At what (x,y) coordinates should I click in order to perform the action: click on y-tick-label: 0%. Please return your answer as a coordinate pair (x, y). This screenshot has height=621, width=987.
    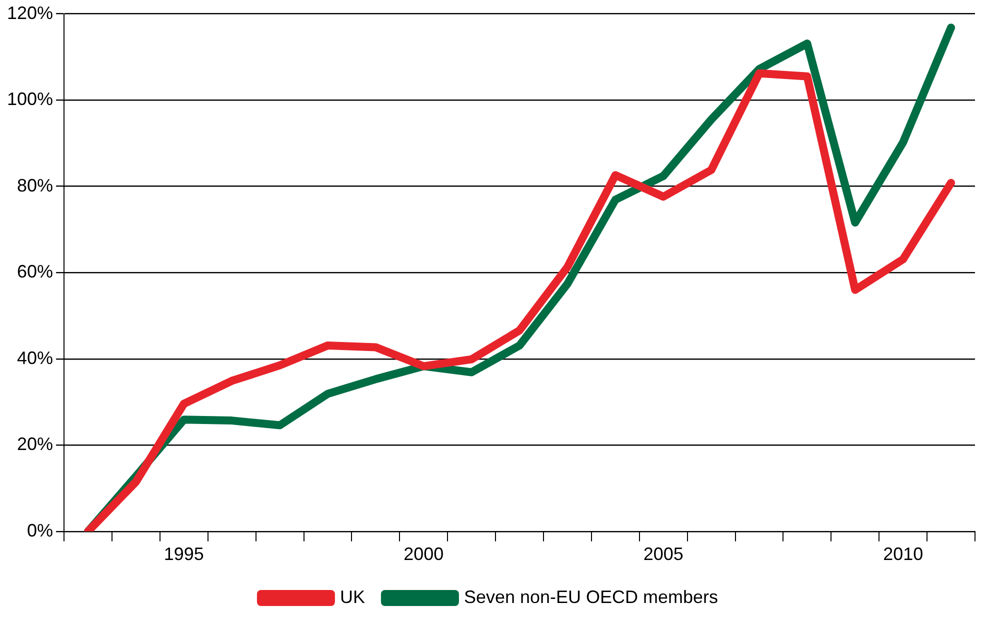
    Looking at the image, I should click on (40, 530).